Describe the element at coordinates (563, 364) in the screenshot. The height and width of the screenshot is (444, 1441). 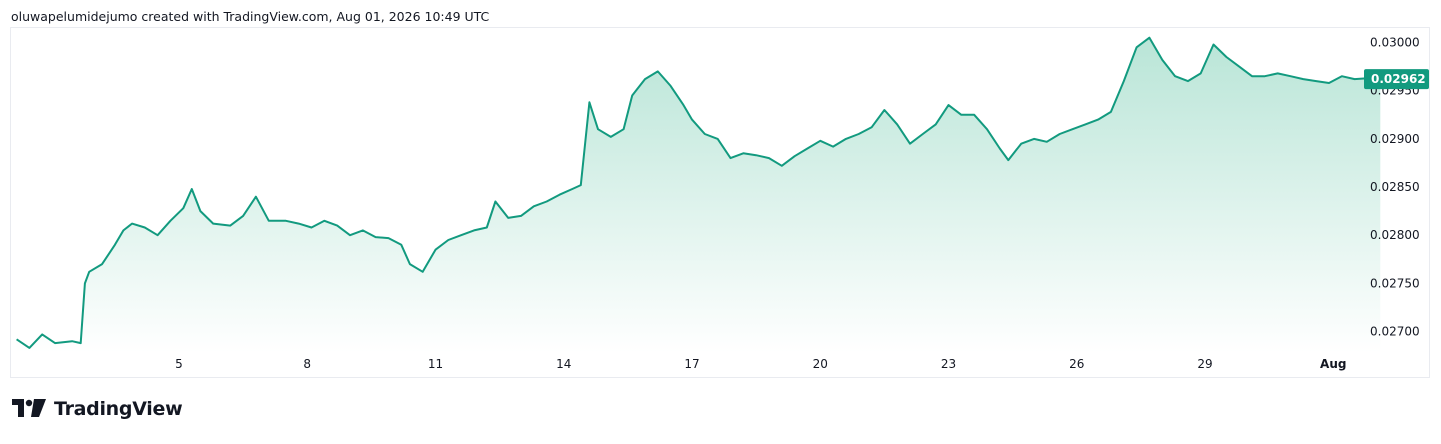
I see `x-tick-label: 14` at that location.